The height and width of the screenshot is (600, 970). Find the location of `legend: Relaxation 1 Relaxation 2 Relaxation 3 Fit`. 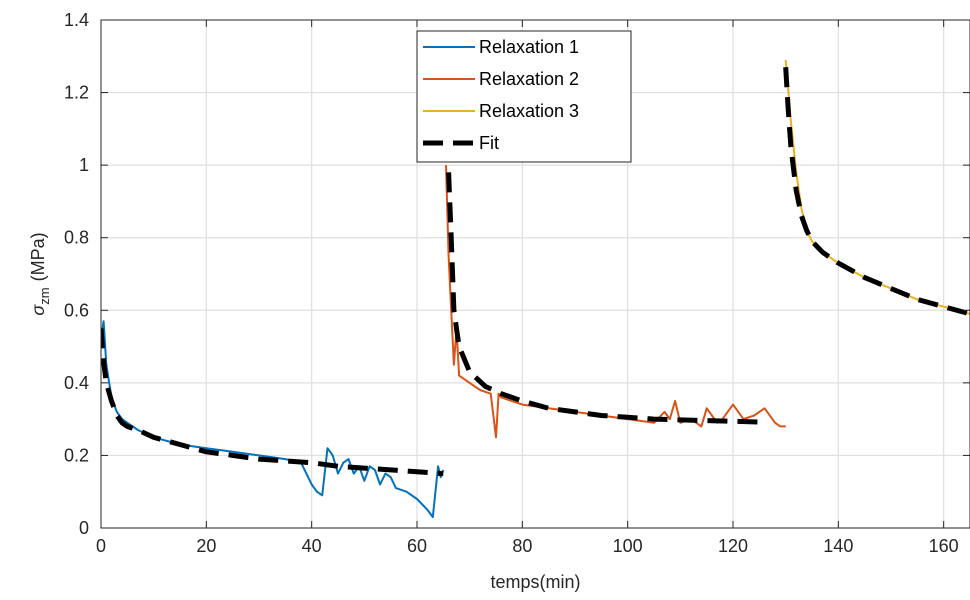

legend: Relaxation 1 Relaxation 2 Relaxation 3 Fit is located at coordinates (524, 96).